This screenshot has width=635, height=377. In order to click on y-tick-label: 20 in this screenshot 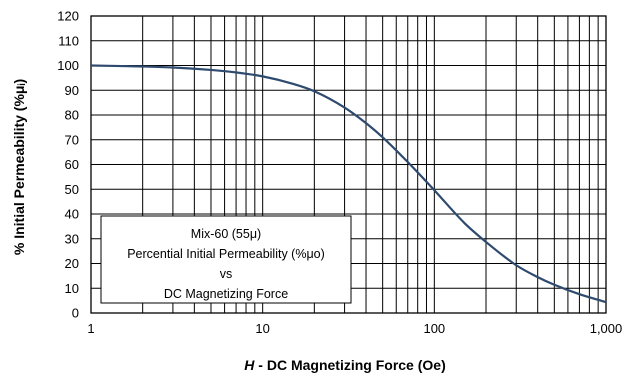, I will do `click(72, 263)`.